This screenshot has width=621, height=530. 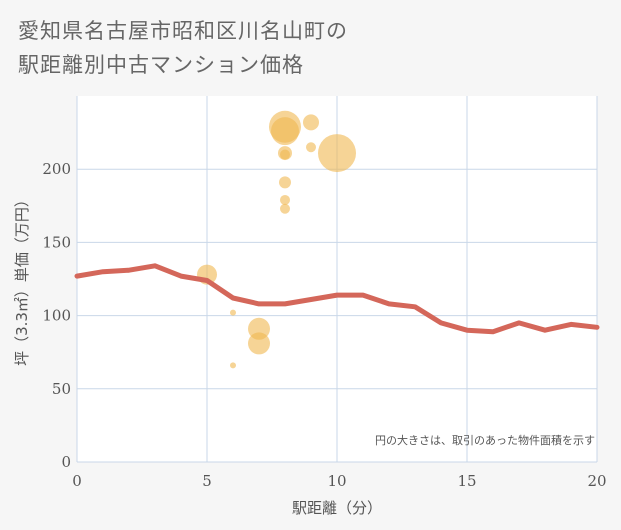 What do you see at coordinates (207, 481) in the screenshot?
I see `x-tick-label-5: 5` at bounding box center [207, 481].